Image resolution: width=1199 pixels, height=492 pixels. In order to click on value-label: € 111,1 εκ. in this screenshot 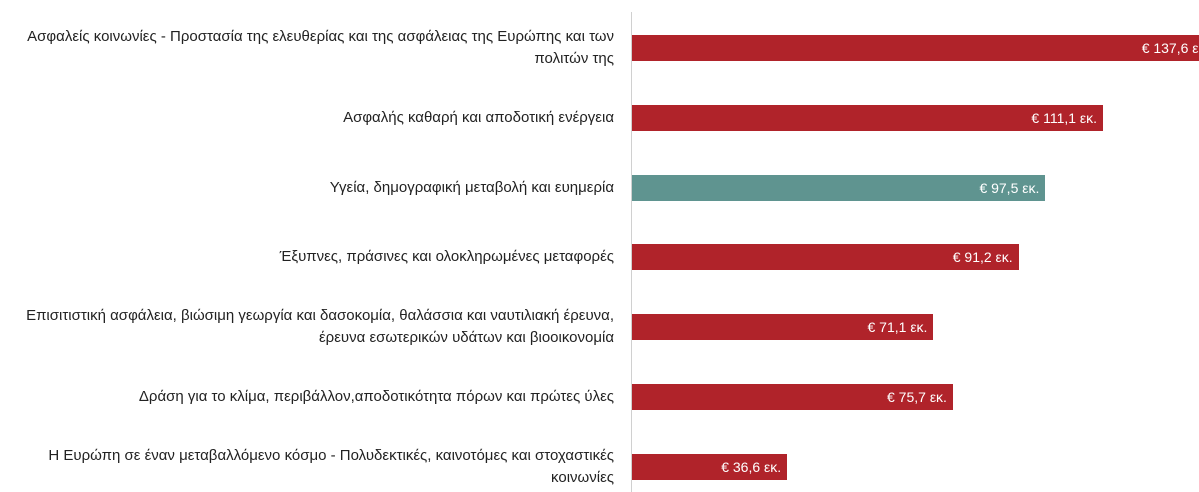, I will do `click(1064, 117)`.